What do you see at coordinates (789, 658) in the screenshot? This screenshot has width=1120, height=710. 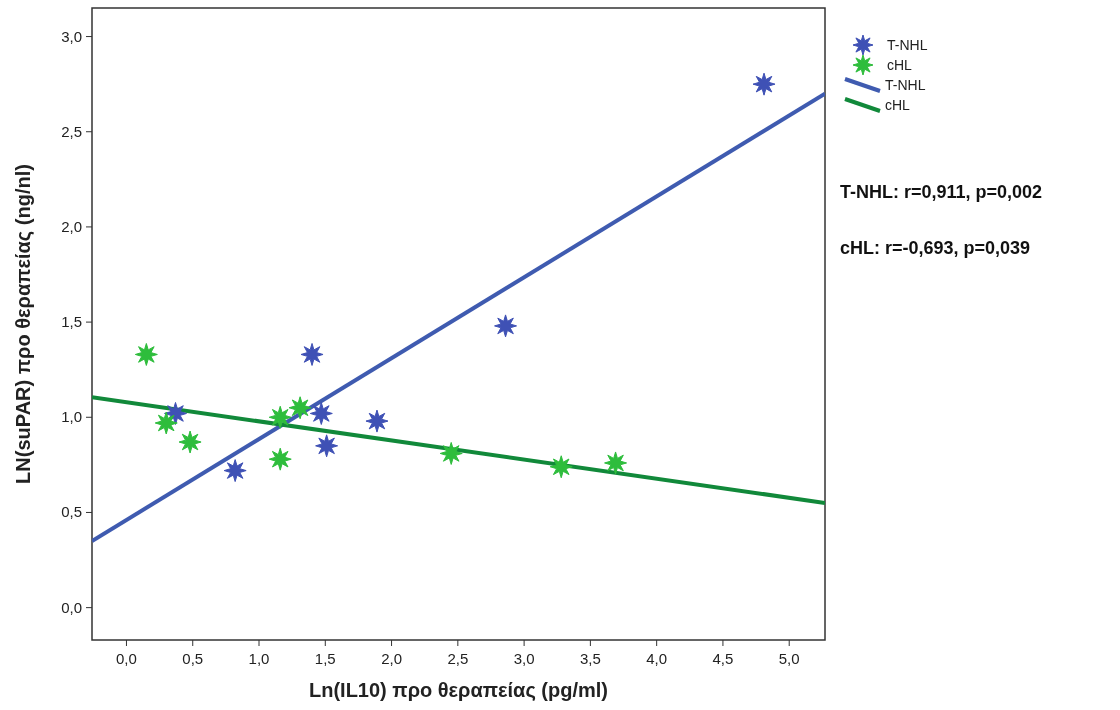 I see `x-tick-label: 5,0` at bounding box center [789, 658].